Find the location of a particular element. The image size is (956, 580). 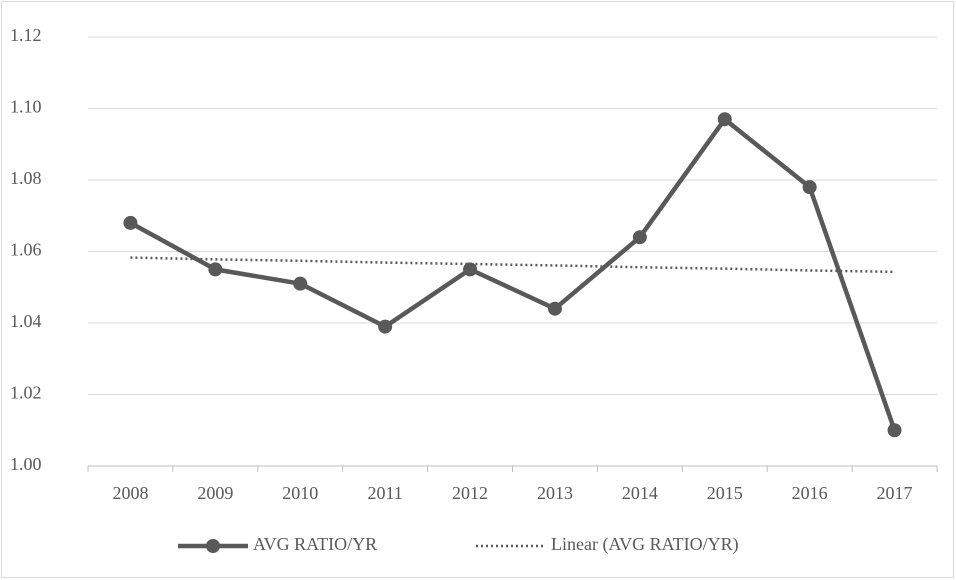

y-tick-label: 1.00 is located at coordinates (26, 464).